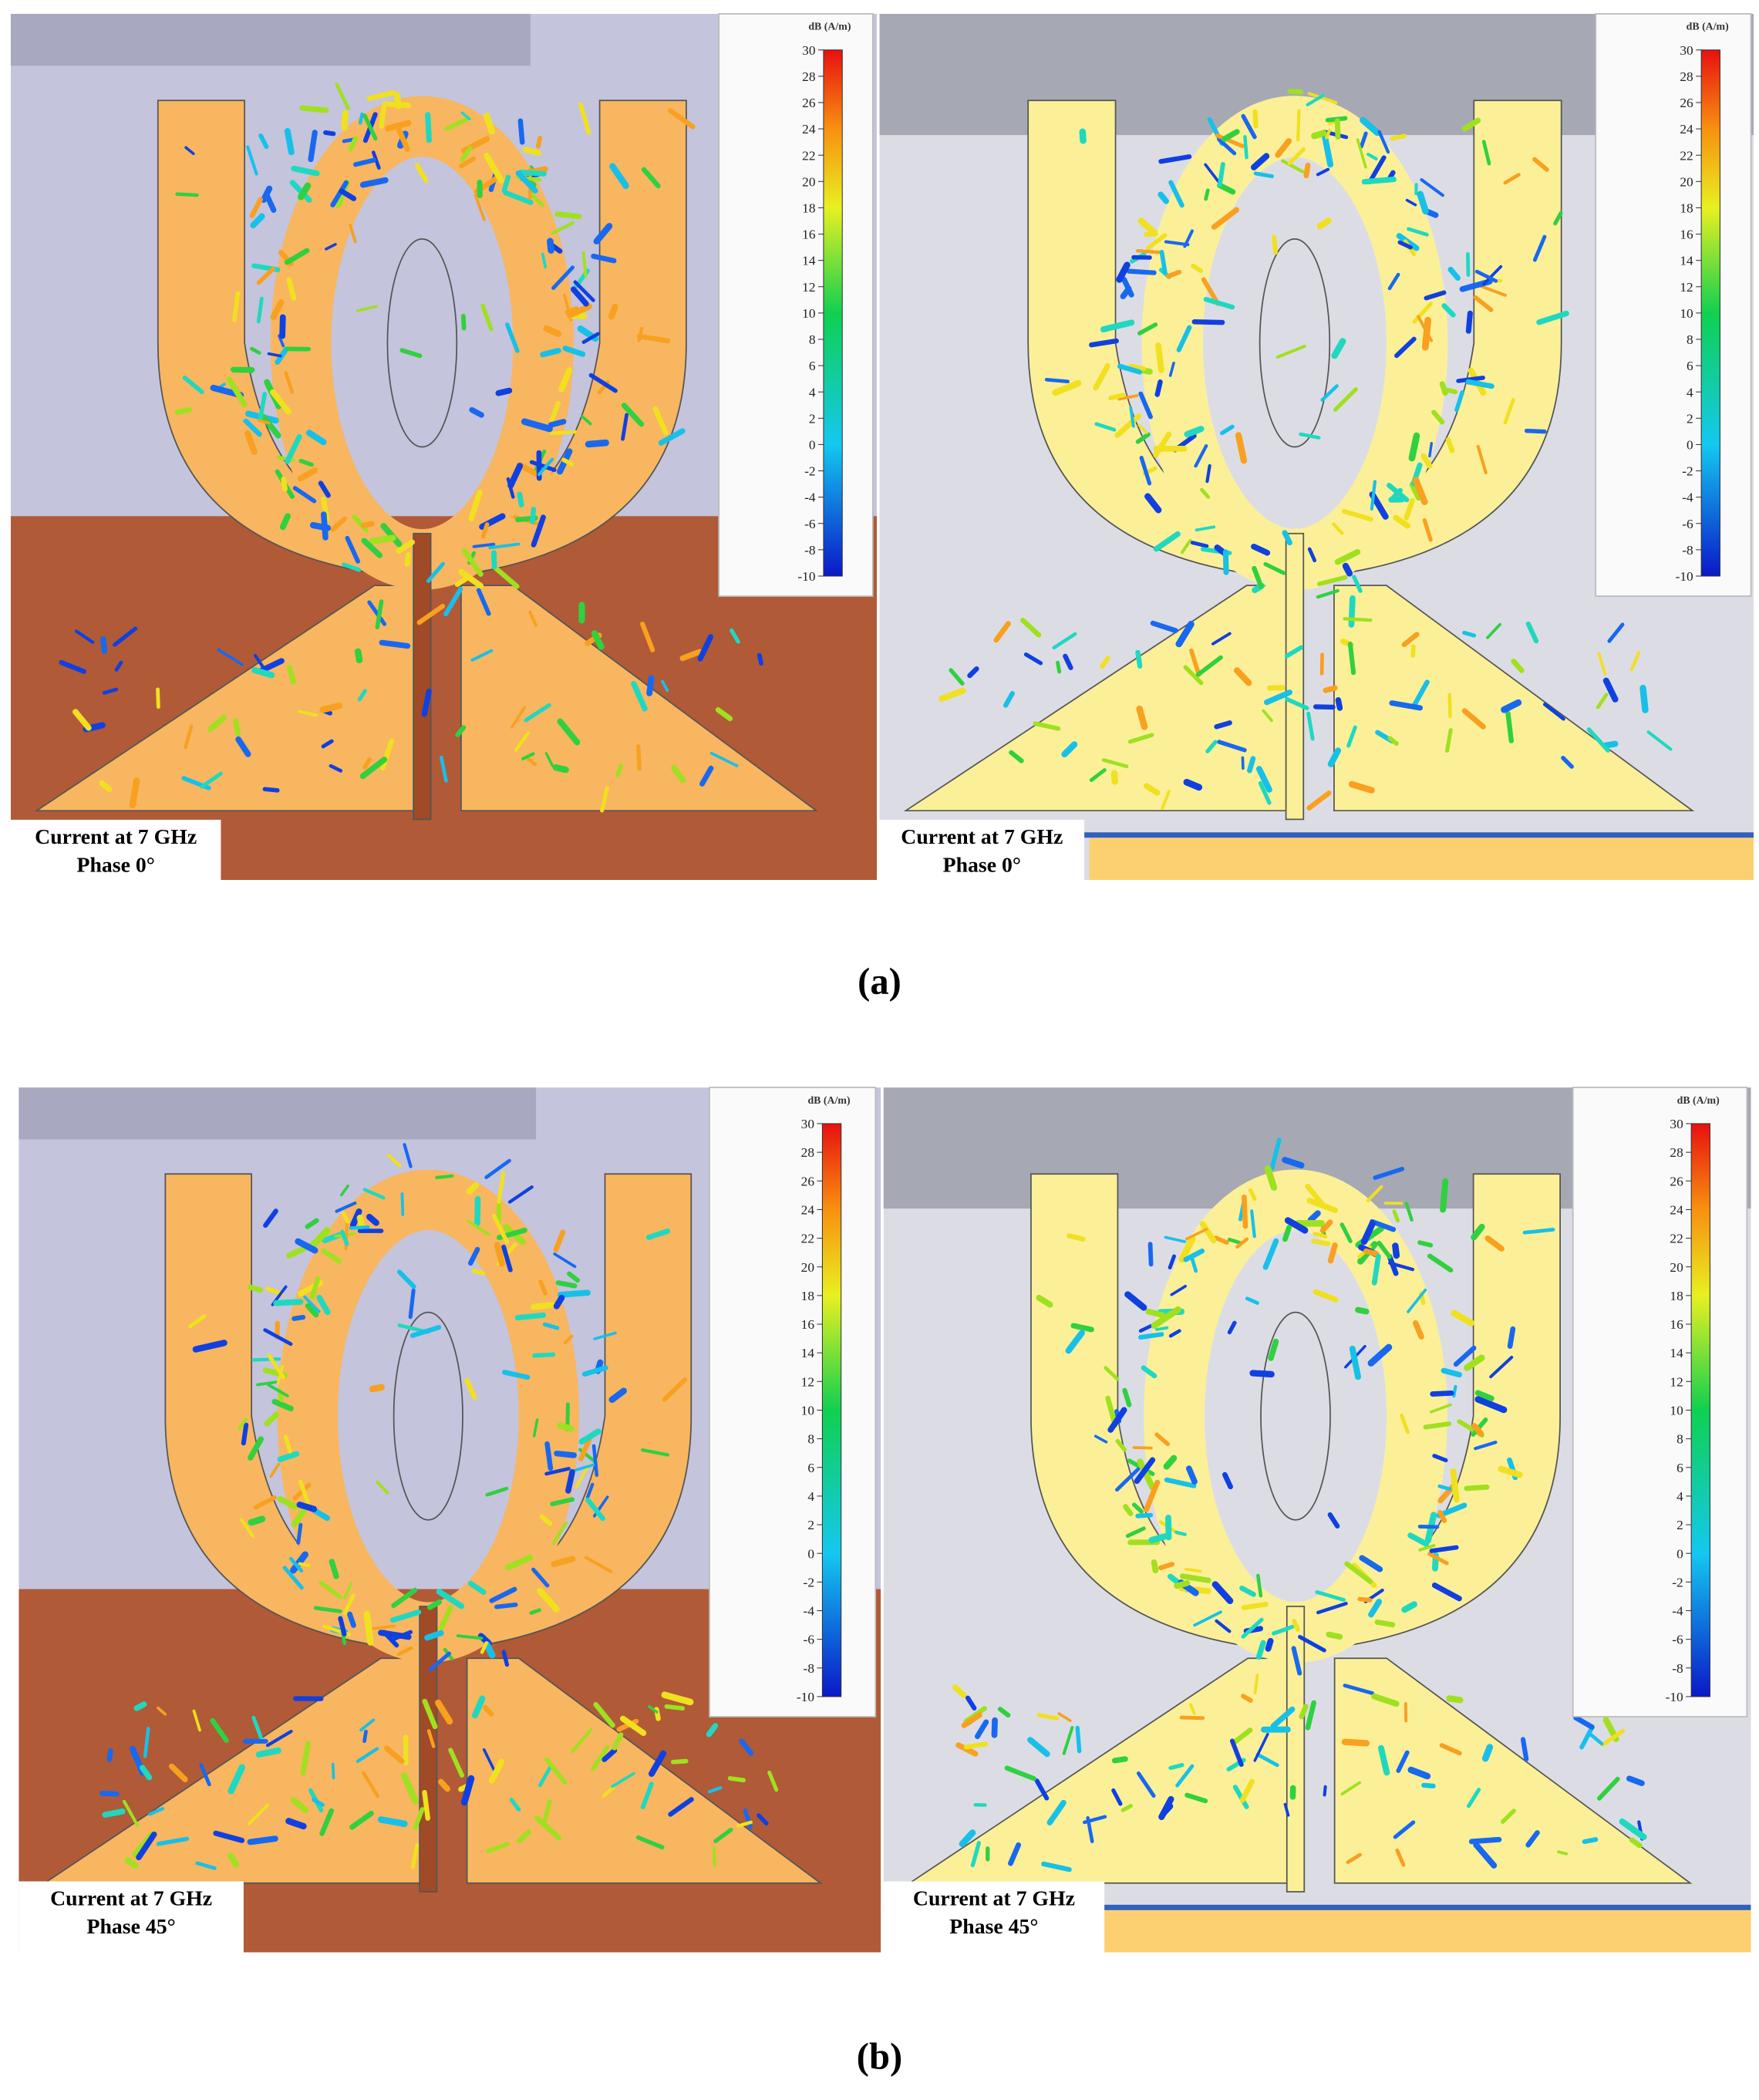 The width and height of the screenshot is (1759, 2100). What do you see at coordinates (1687, 155) in the screenshot?
I see `colorbar-tick-label: 22` at bounding box center [1687, 155].